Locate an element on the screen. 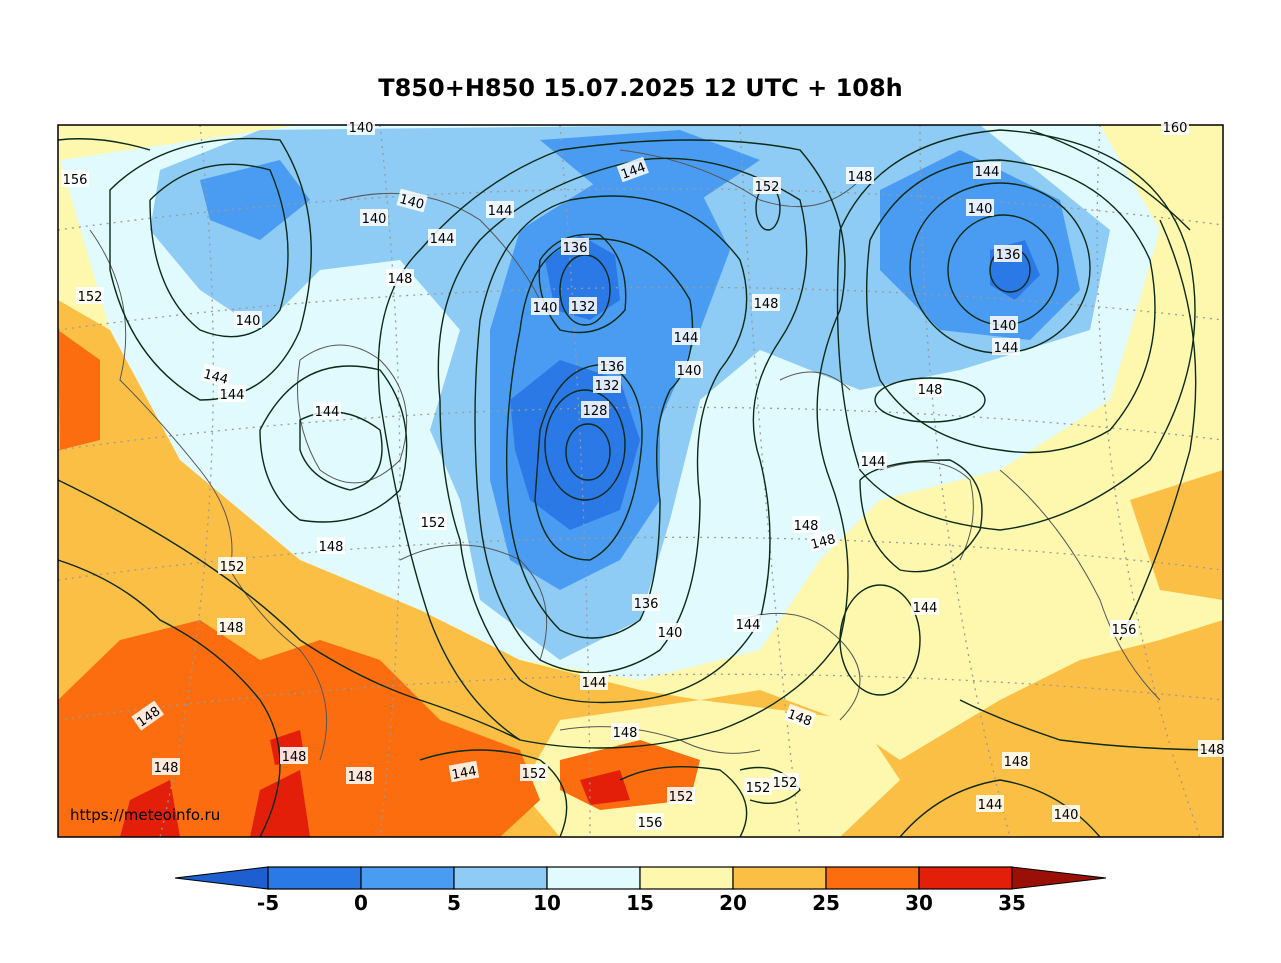  colorbar-tick-label: 35 is located at coordinates (1012, 903).